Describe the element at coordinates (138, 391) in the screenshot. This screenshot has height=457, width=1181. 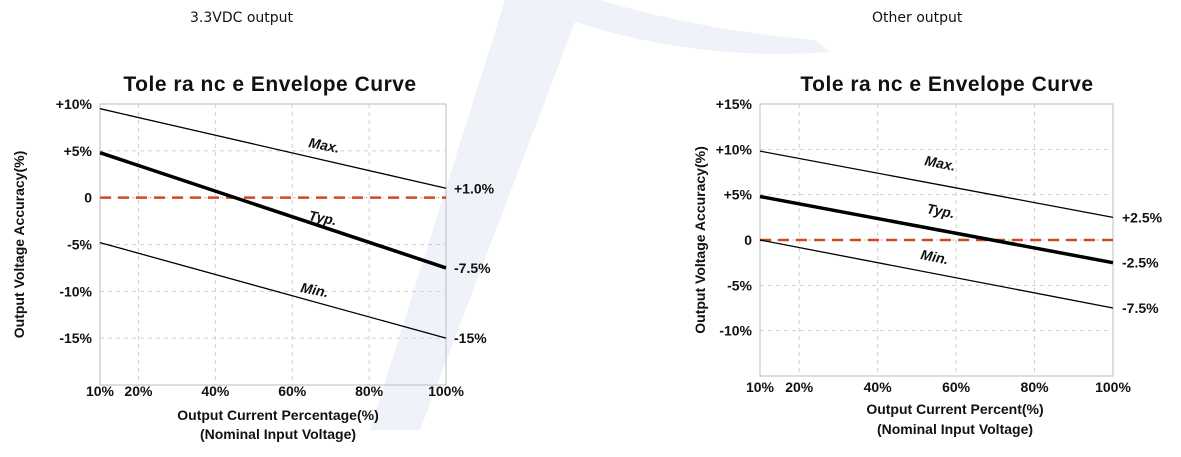
I see `chart0-xtick-1: 20%` at that location.